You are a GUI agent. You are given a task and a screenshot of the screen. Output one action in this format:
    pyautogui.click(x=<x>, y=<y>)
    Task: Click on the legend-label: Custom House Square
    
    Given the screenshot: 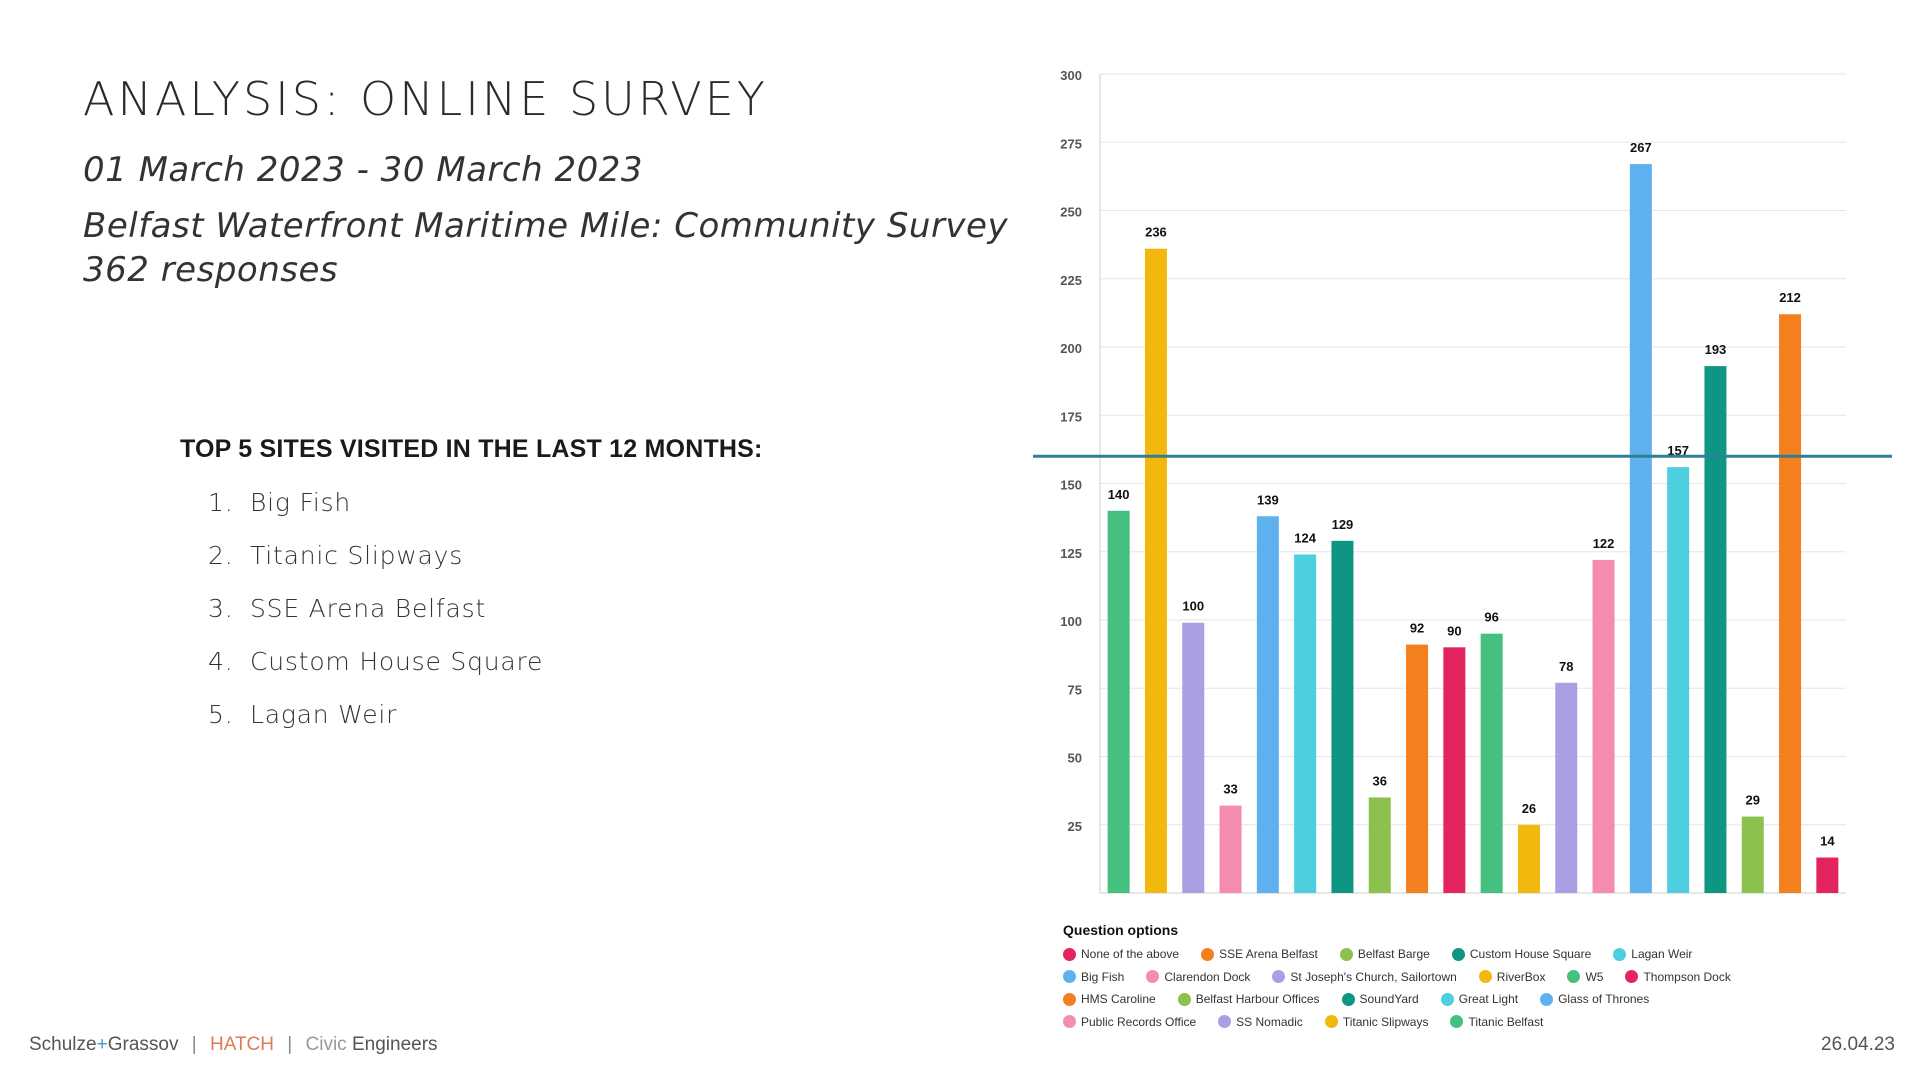 What is the action you would take?
    pyautogui.click(x=1530, y=954)
    